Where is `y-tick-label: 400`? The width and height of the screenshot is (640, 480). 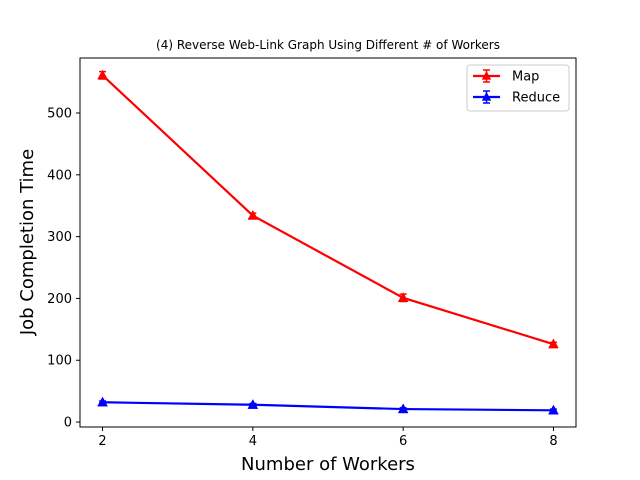
y-tick-label: 400 is located at coordinates (59, 175).